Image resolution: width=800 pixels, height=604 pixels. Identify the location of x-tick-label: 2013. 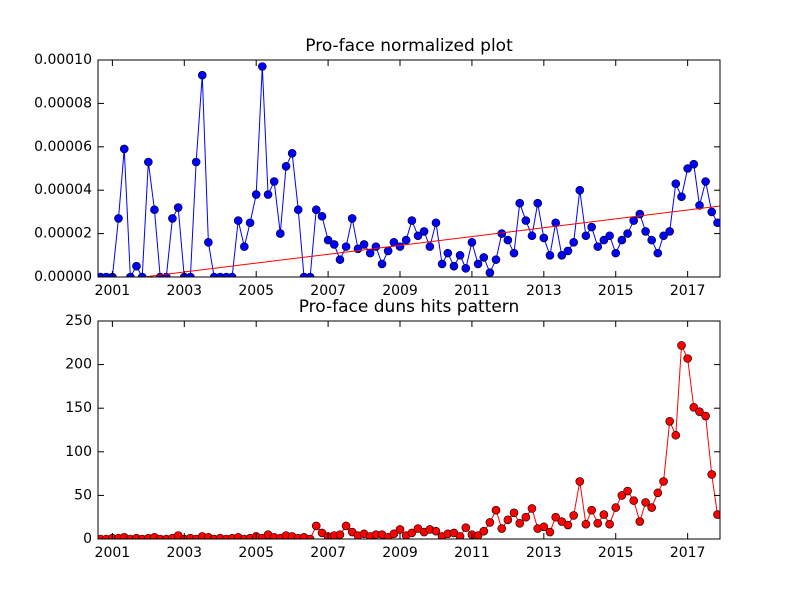
(544, 553).